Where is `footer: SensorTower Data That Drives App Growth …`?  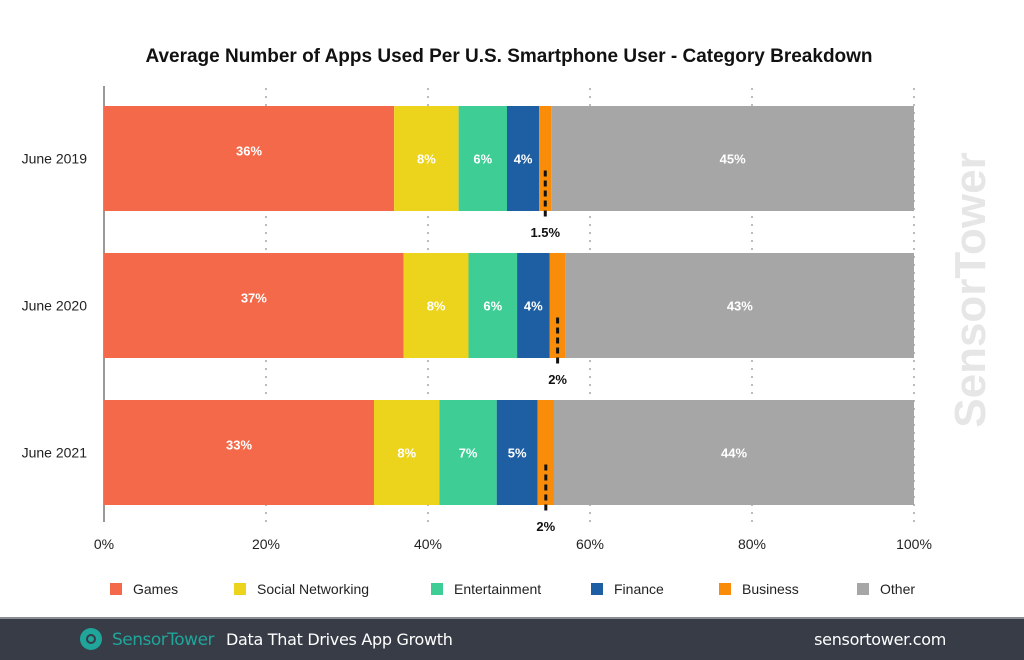 footer: SensorTower Data That Drives App Growth … is located at coordinates (512, 638).